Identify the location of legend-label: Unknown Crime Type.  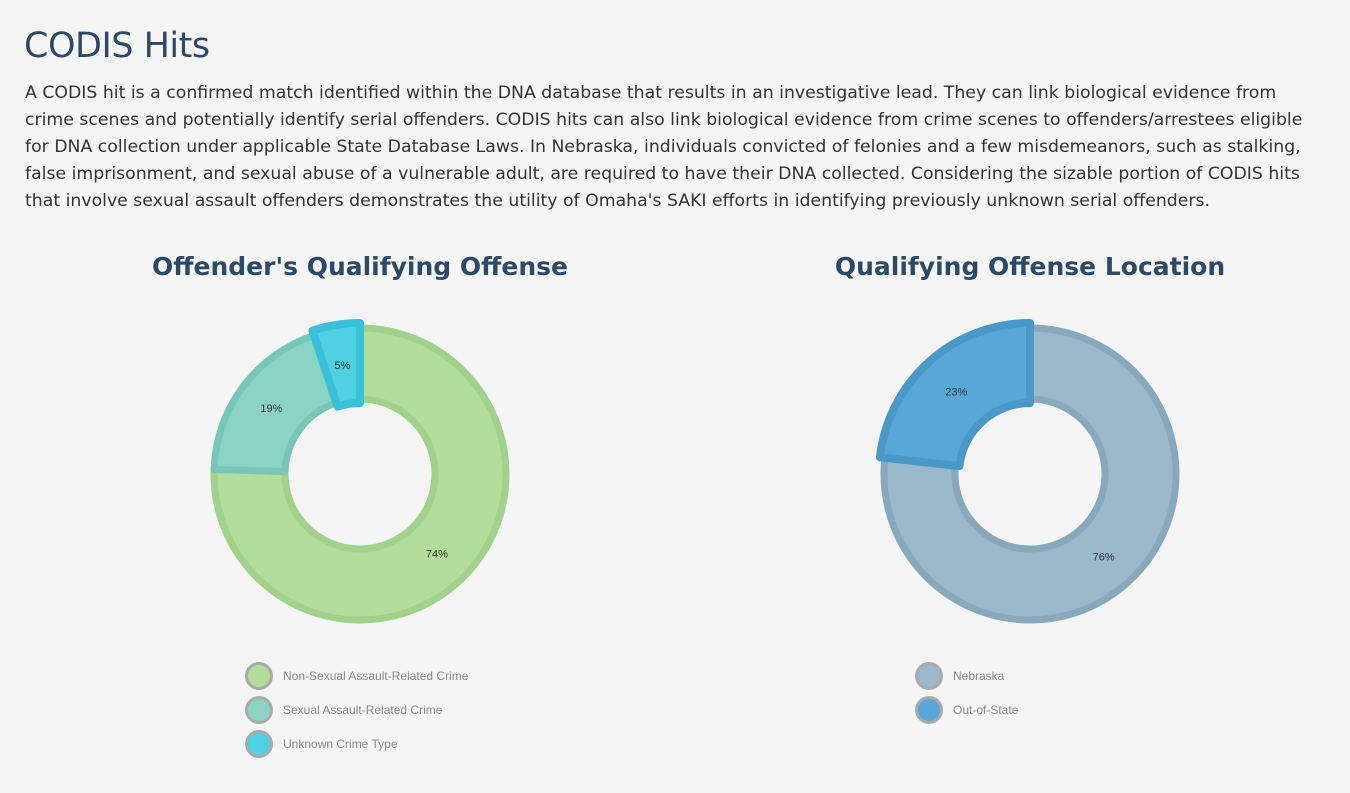
(340, 744).